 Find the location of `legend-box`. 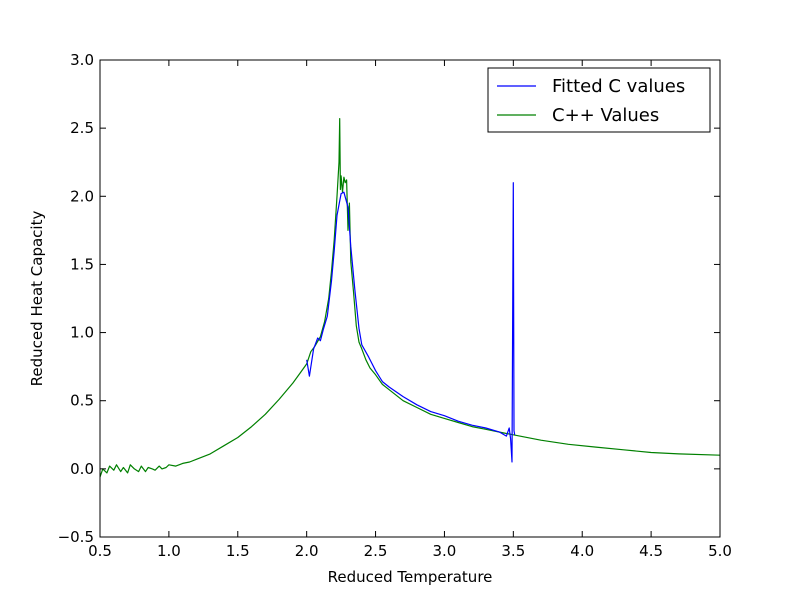

legend-box is located at coordinates (599, 100).